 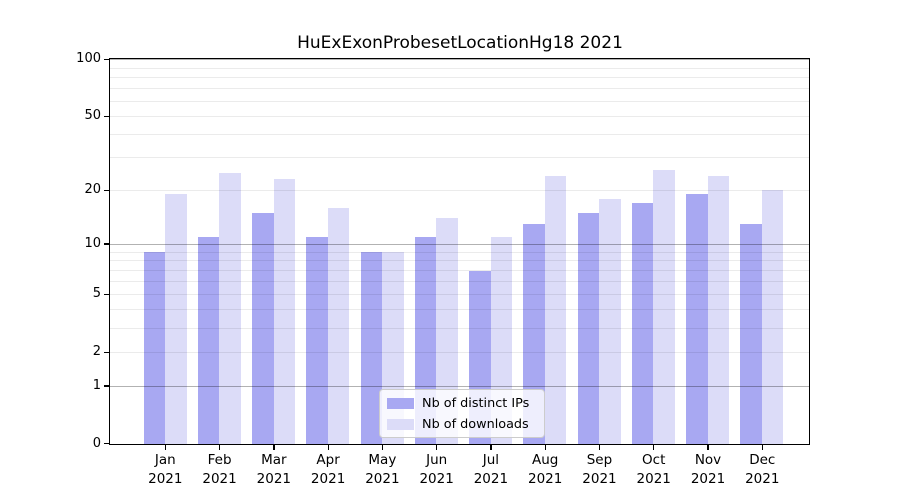 I want to click on y-tick-label: 1, so click(x=96, y=385).